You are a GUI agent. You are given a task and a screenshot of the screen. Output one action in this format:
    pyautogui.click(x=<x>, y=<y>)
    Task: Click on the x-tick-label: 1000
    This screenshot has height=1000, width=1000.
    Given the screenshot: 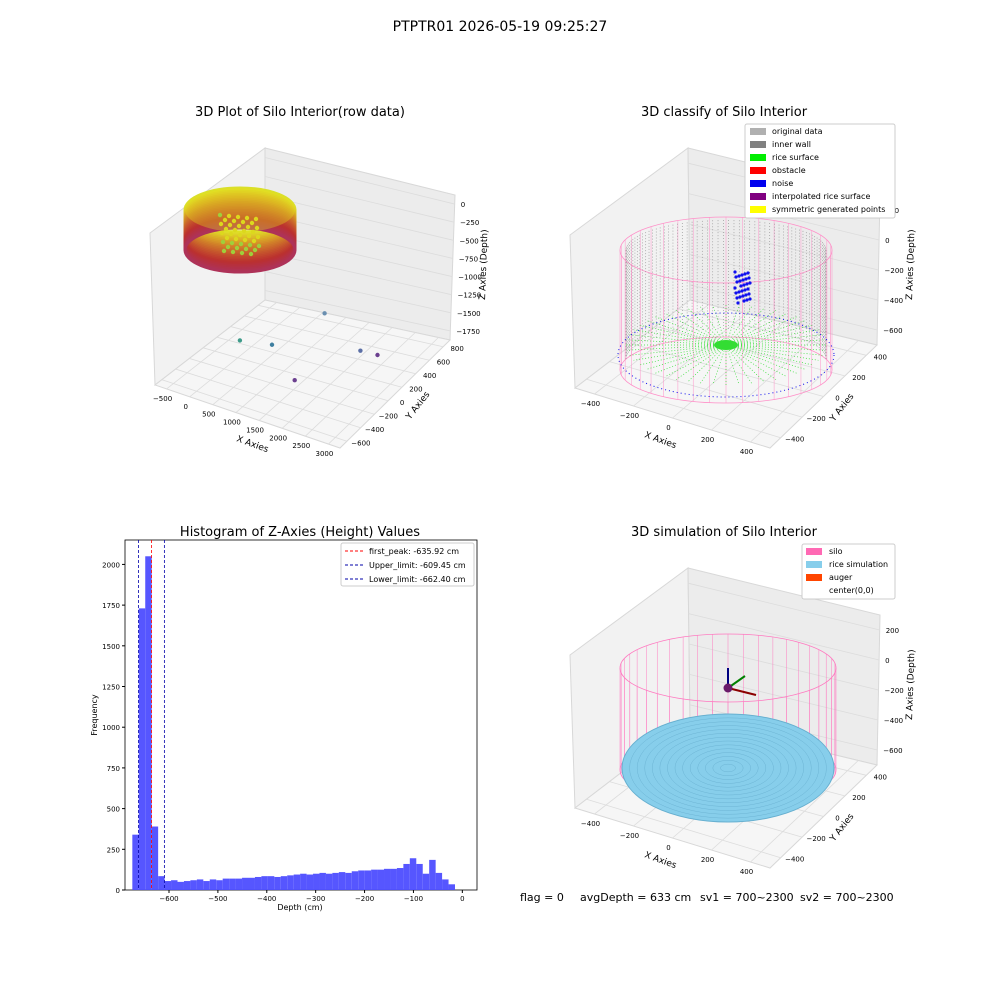 What is the action you would take?
    pyautogui.click(x=232, y=423)
    